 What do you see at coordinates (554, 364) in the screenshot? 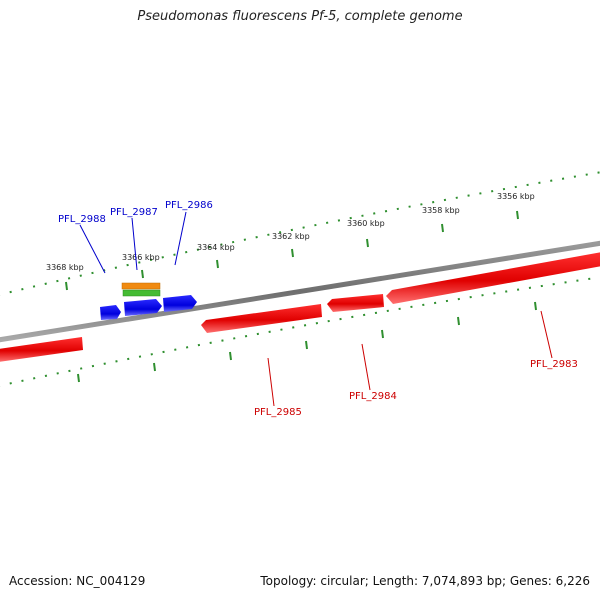
I see `gene-label-pfl-2983: PFL_2983` at bounding box center [554, 364].